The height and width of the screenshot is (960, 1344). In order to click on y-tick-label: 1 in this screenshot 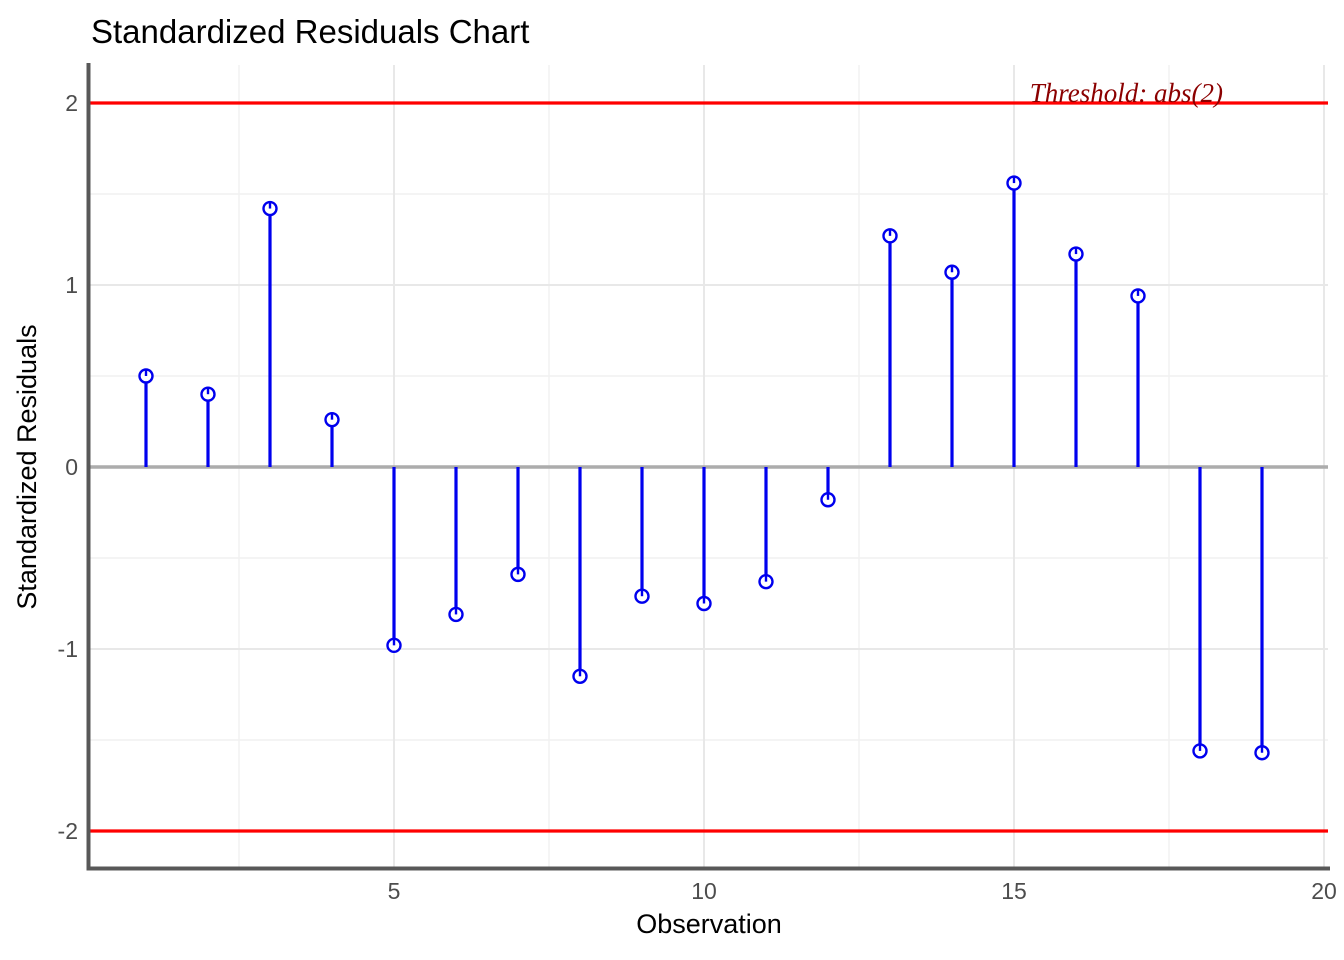, I will do `click(71, 285)`.